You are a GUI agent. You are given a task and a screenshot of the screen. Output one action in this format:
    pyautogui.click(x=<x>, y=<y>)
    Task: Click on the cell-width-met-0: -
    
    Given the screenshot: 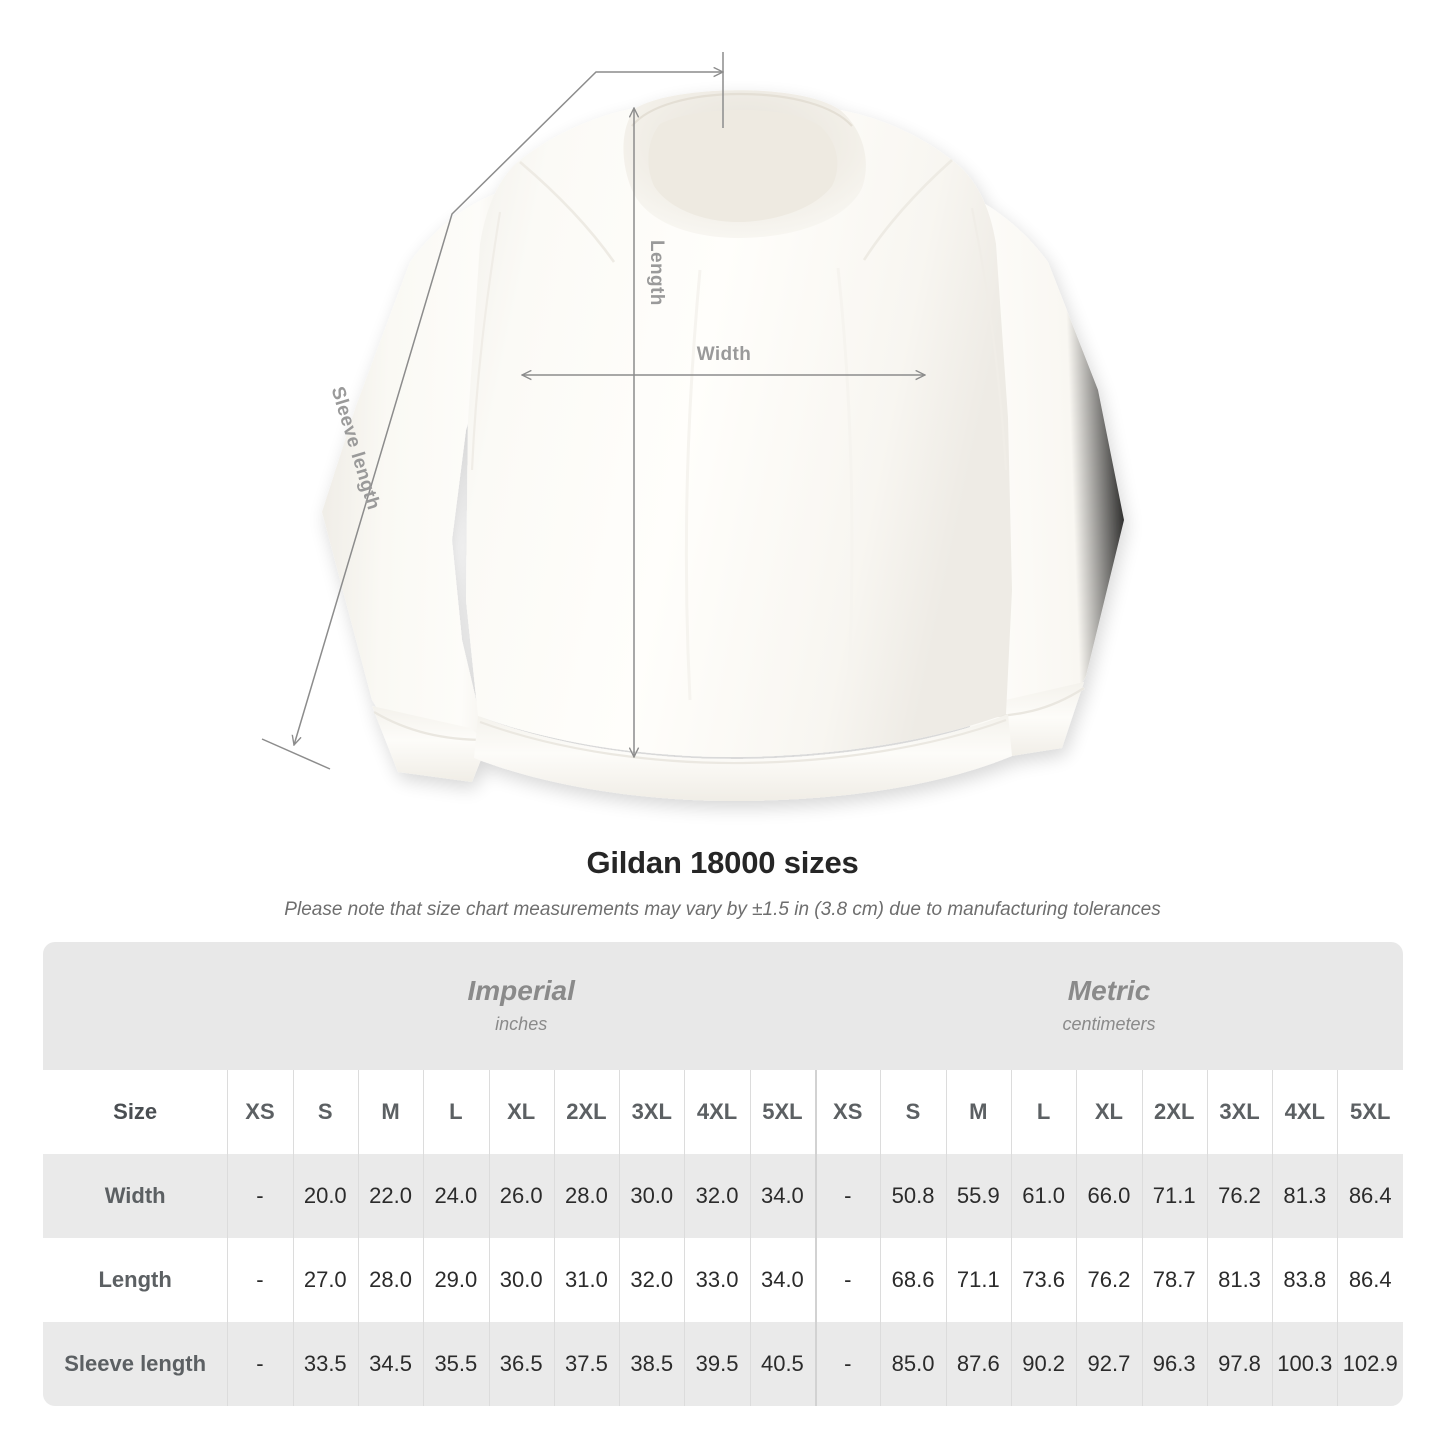 What is the action you would take?
    pyautogui.click(x=848, y=1196)
    